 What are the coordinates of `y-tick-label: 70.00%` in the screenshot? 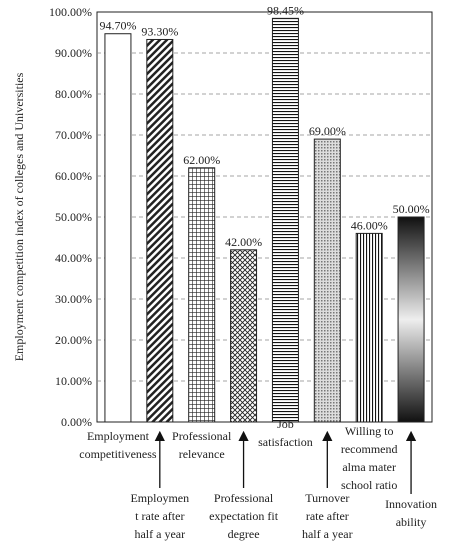 It's located at (73, 135).